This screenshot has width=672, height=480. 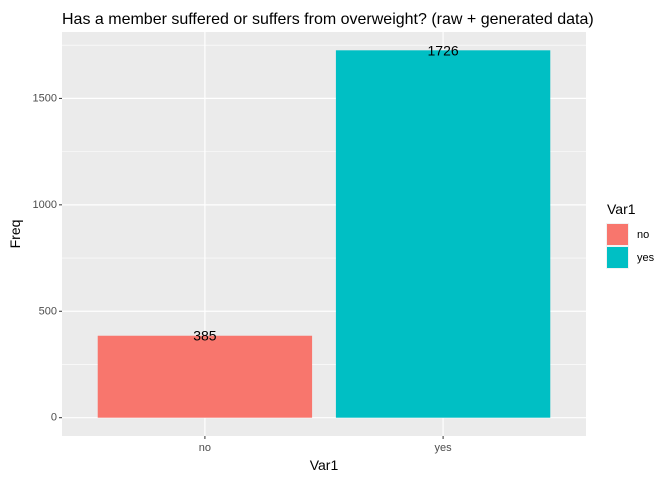 I want to click on y-tick-label: 1000, so click(x=45, y=205).